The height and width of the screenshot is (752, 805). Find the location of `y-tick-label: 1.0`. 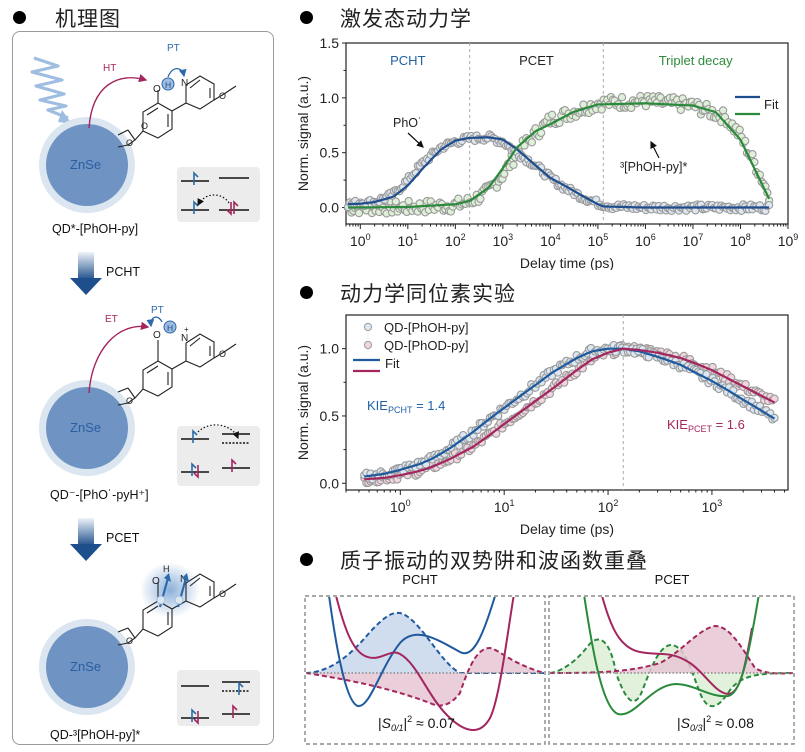

y-tick-label: 1.0 is located at coordinates (330, 349).